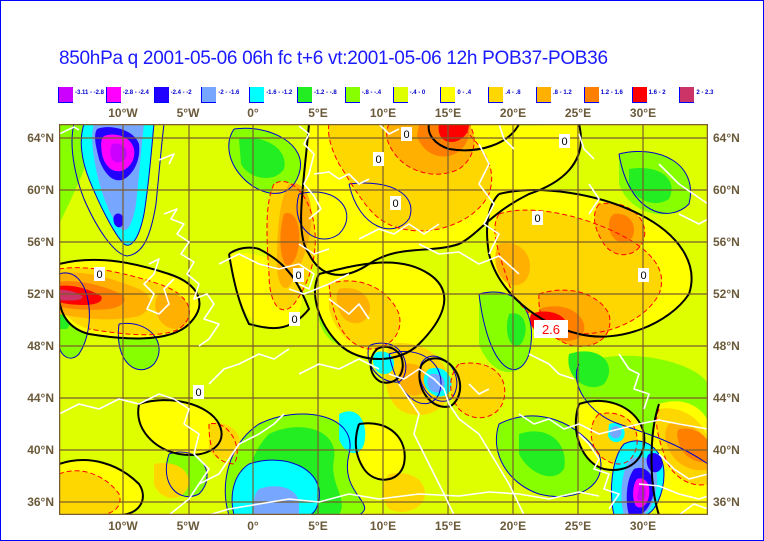 This screenshot has height=541, width=764. What do you see at coordinates (371, 93) in the screenshot?
I see `legend-label: -.8 - -.4` at bounding box center [371, 93].